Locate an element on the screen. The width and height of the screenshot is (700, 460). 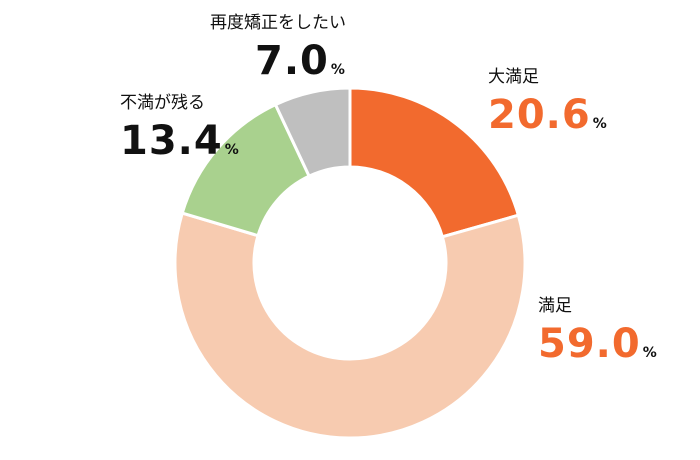
label-saido-kyousei: 再度矯正をしたい 7.0% is located at coordinates (278, 44).